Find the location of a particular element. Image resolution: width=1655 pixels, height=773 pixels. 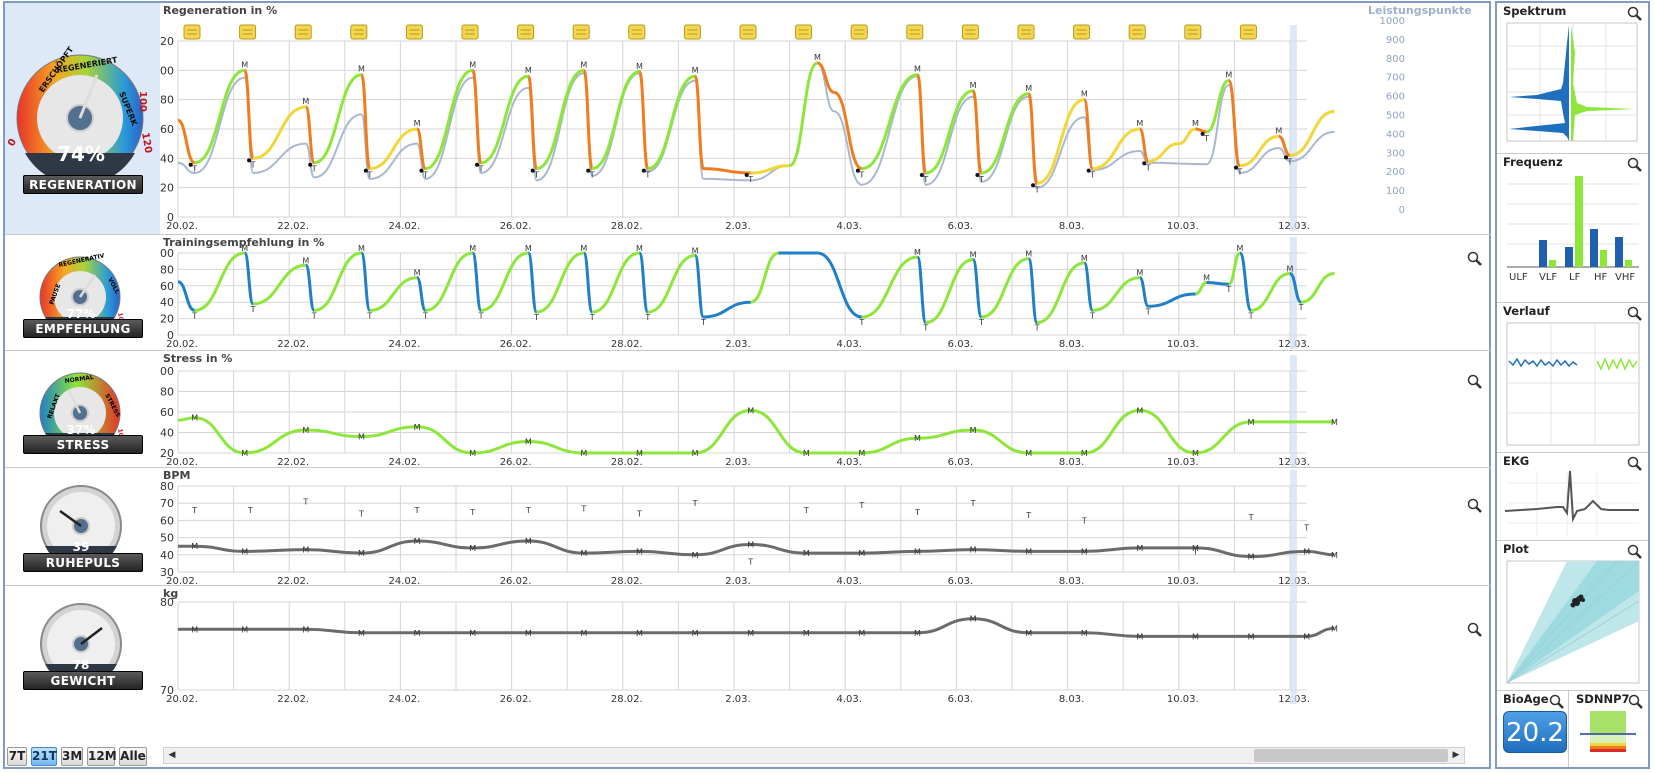

range-button: 3M is located at coordinates (72, 756).